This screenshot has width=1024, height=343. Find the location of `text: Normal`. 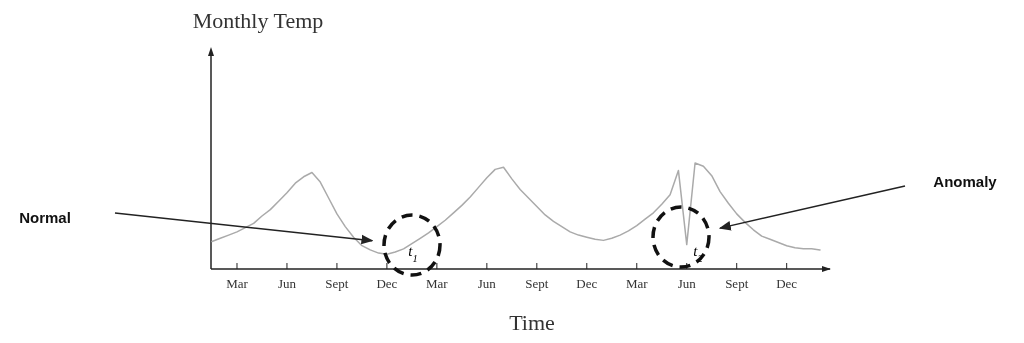

text: Normal is located at coordinates (45, 217).